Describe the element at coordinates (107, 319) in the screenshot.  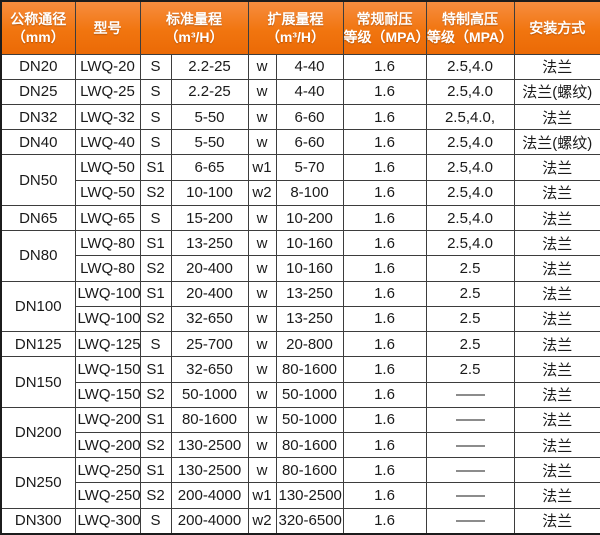
I see `cell-model: LWQ-100` at that location.